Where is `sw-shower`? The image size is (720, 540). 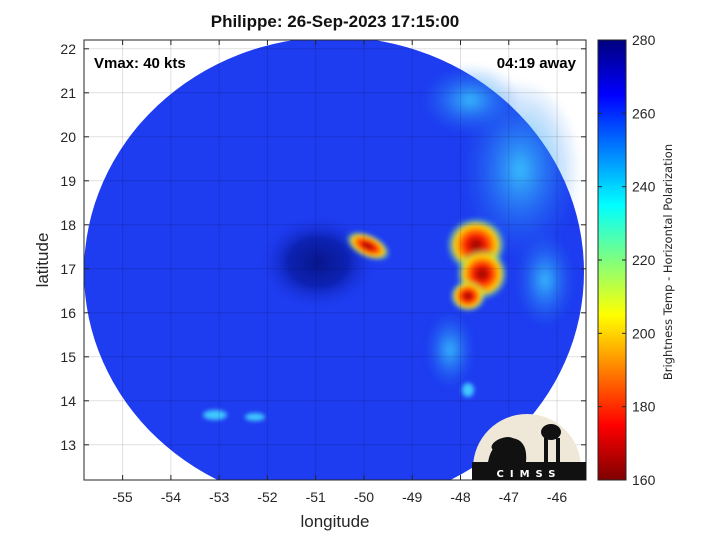 sw-shower is located at coordinates (215, 415).